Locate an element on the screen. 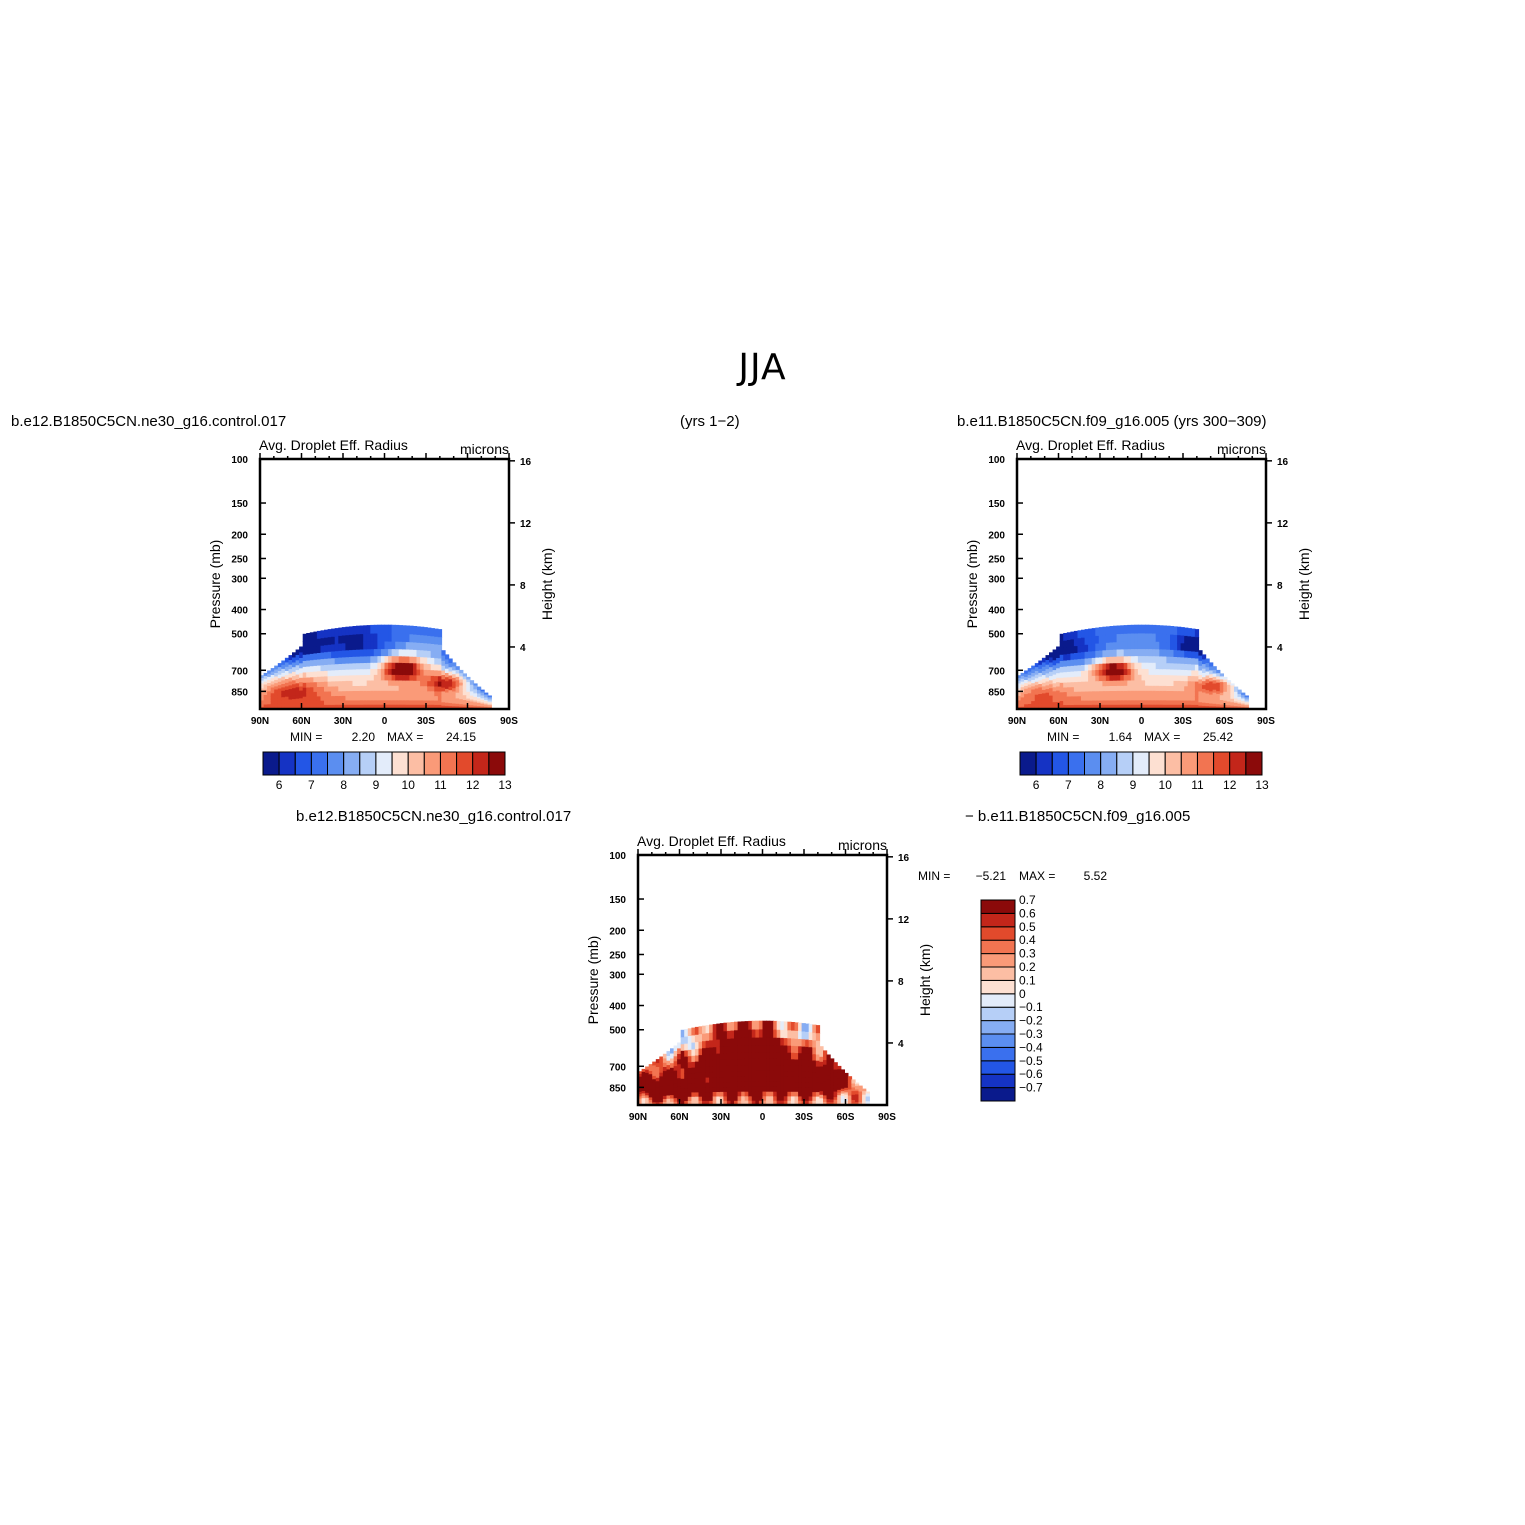 The height and width of the screenshot is (1525, 1525). case2-y-tick-label: 500 is located at coordinates (996, 635).